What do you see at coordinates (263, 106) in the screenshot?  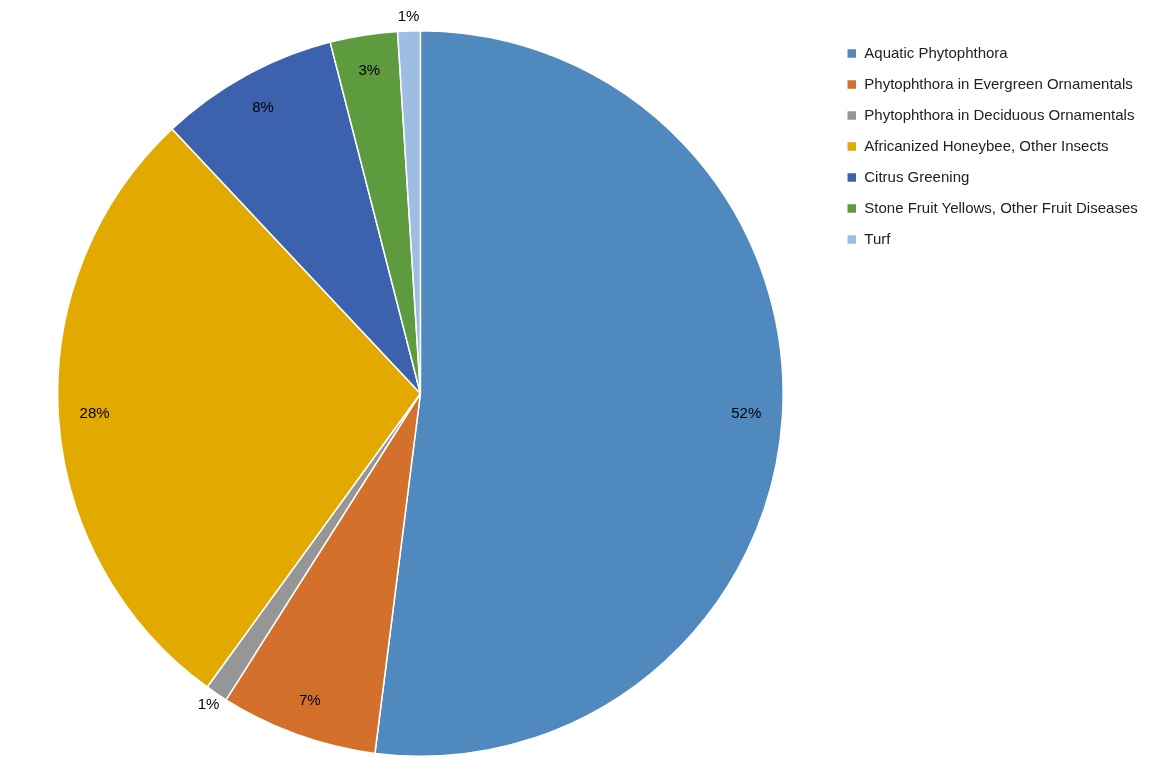 I see `data-label: 8%` at bounding box center [263, 106].